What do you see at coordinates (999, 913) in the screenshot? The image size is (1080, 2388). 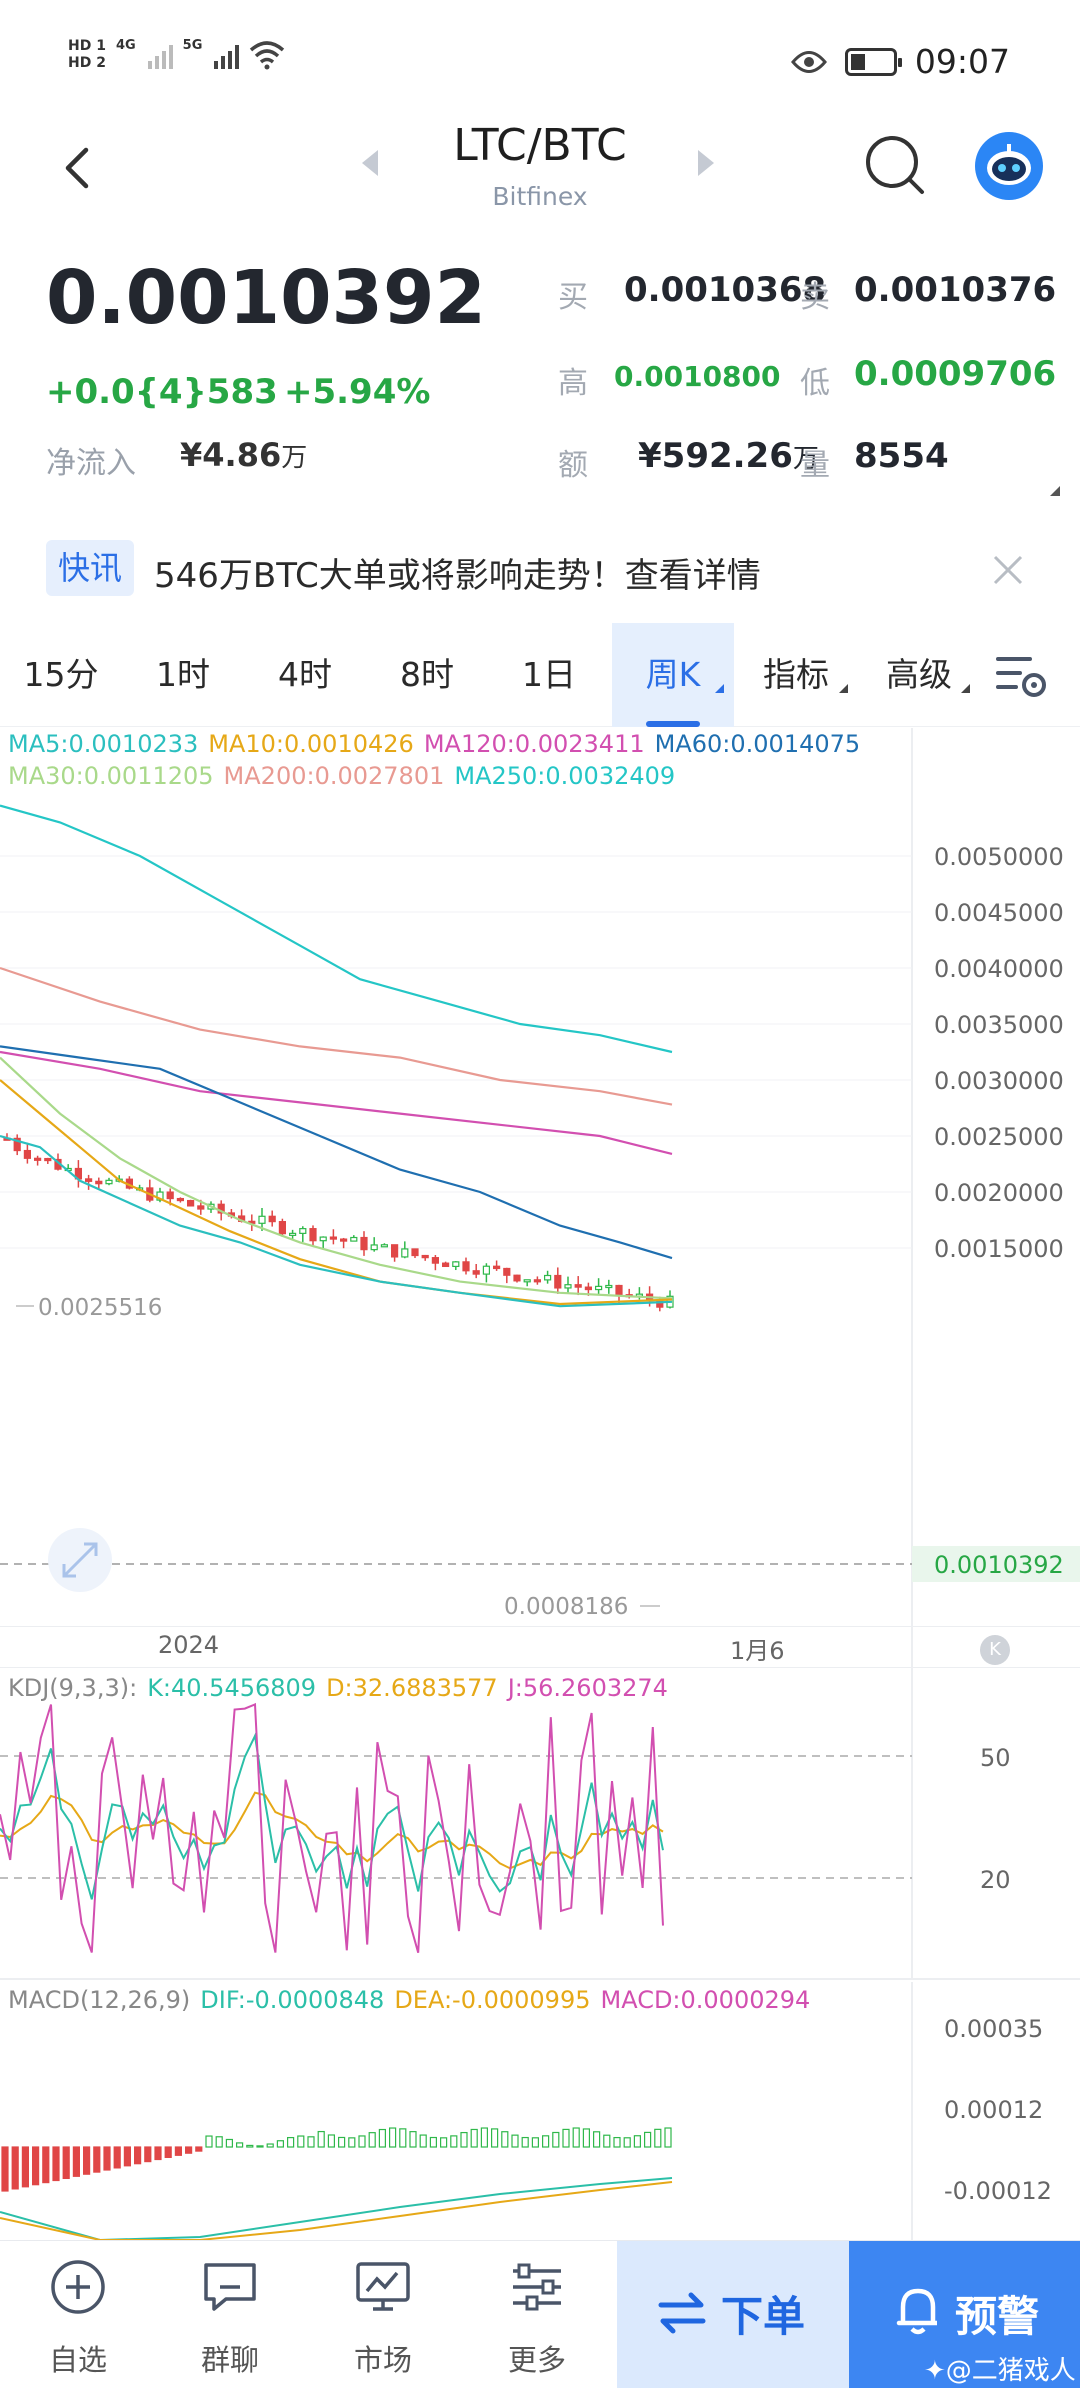 I see `price-axis-tick: 0.0045000` at bounding box center [999, 913].